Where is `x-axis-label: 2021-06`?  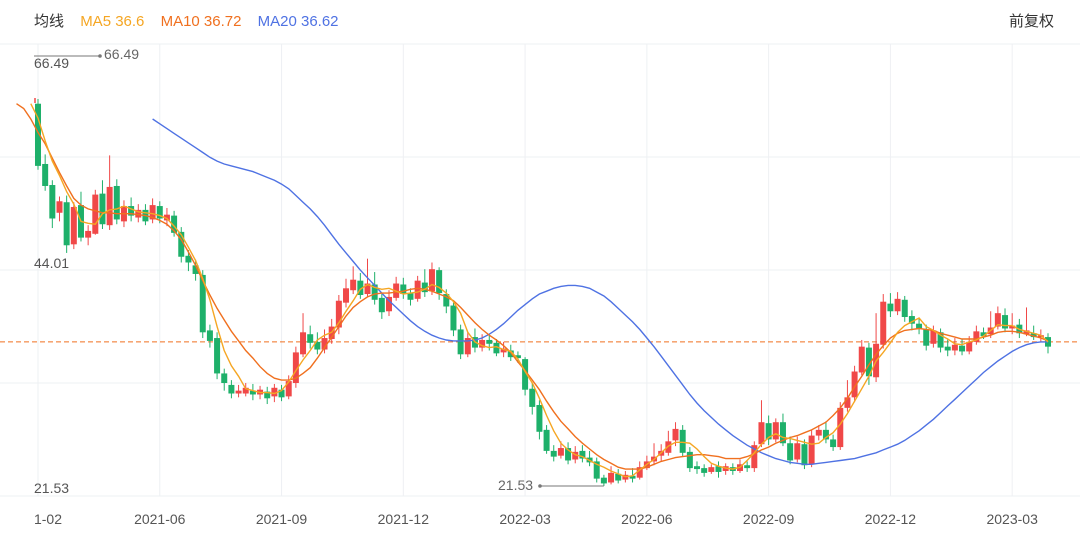
x-axis-label: 2021-06 is located at coordinates (160, 519).